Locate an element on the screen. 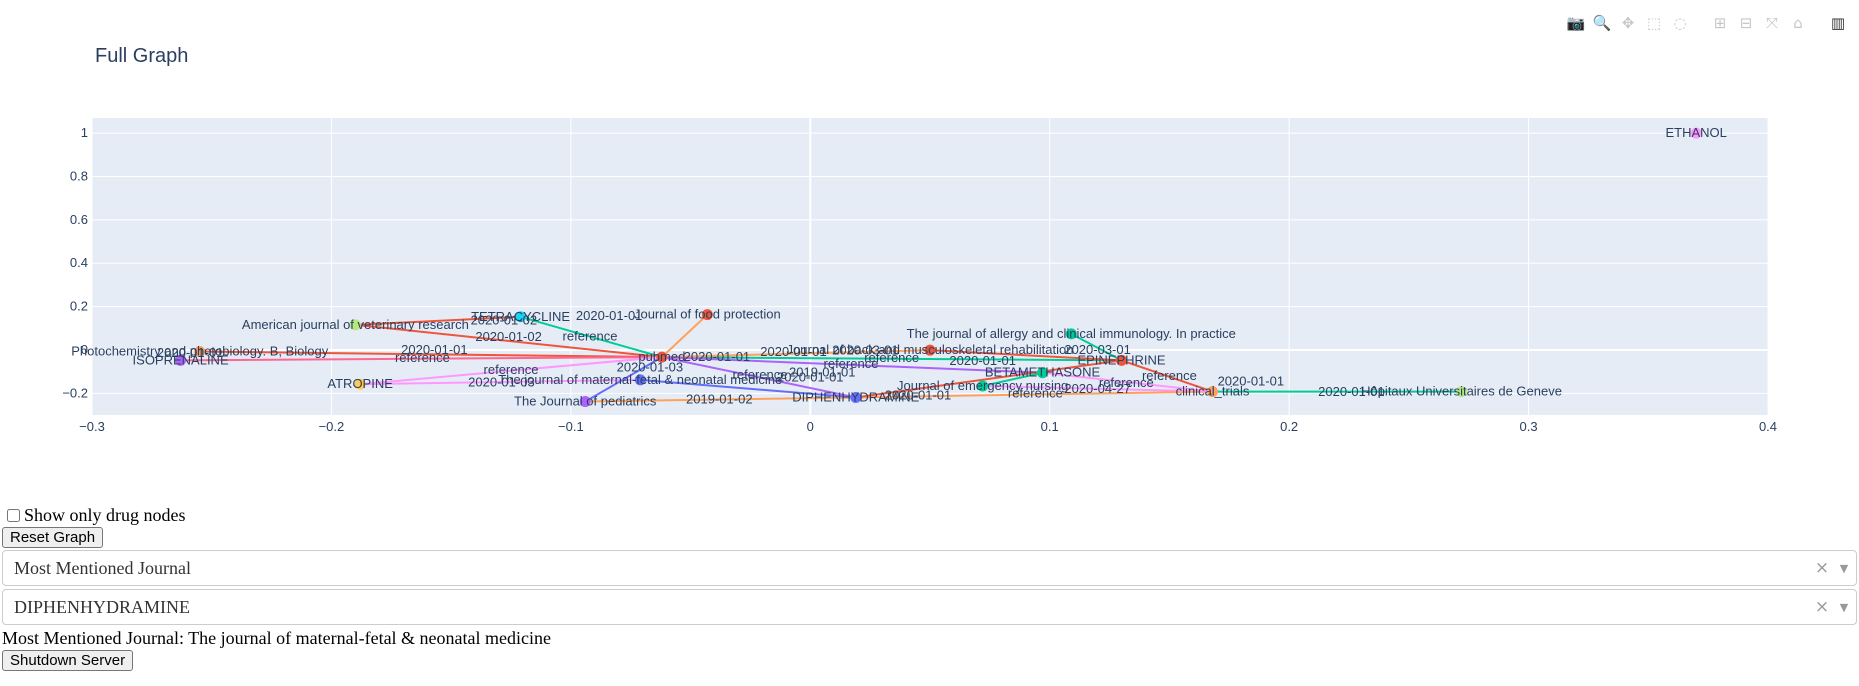 Image resolution: width=1859 pixels, height=686 pixels. x-tick-label: 0.1 is located at coordinates (1050, 426).